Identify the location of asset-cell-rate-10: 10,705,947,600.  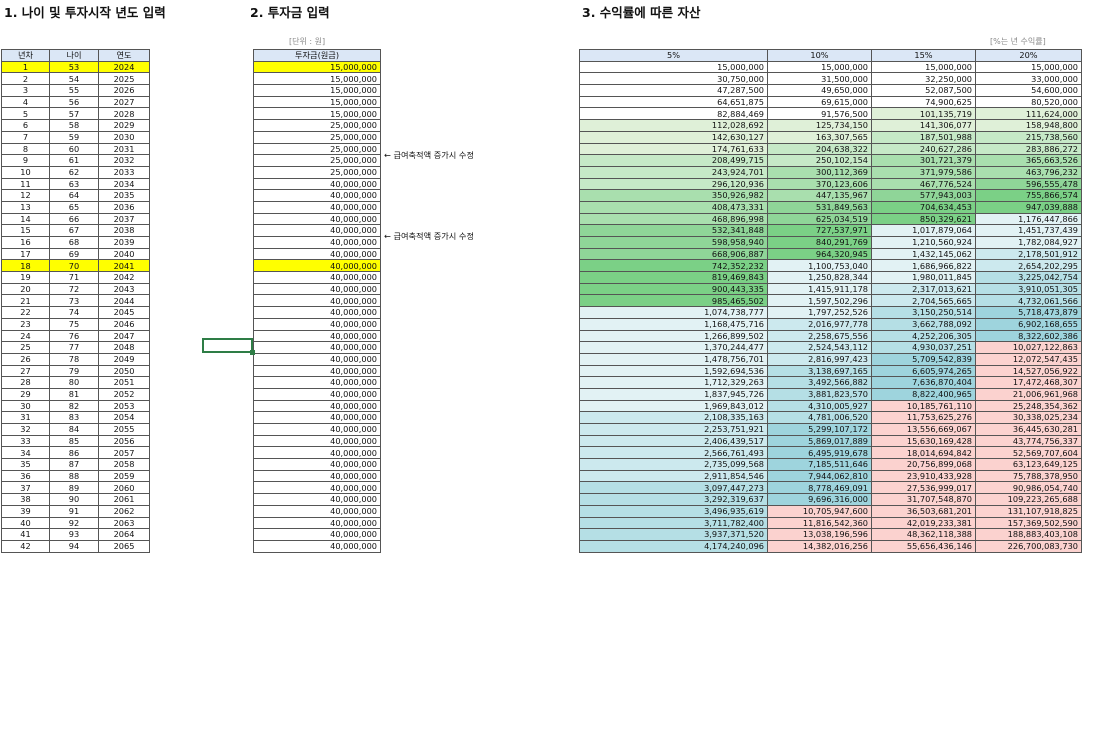
(819, 511).